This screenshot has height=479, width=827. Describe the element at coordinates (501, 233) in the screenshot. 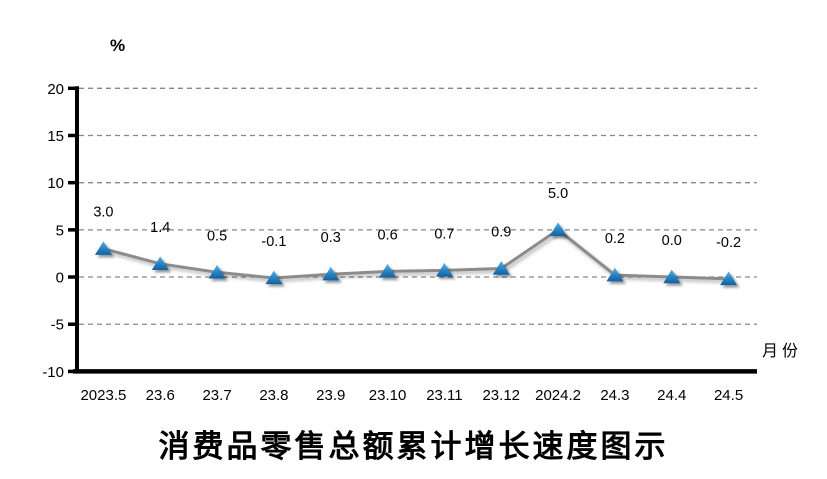

I see `data-point-label: 0.9` at that location.